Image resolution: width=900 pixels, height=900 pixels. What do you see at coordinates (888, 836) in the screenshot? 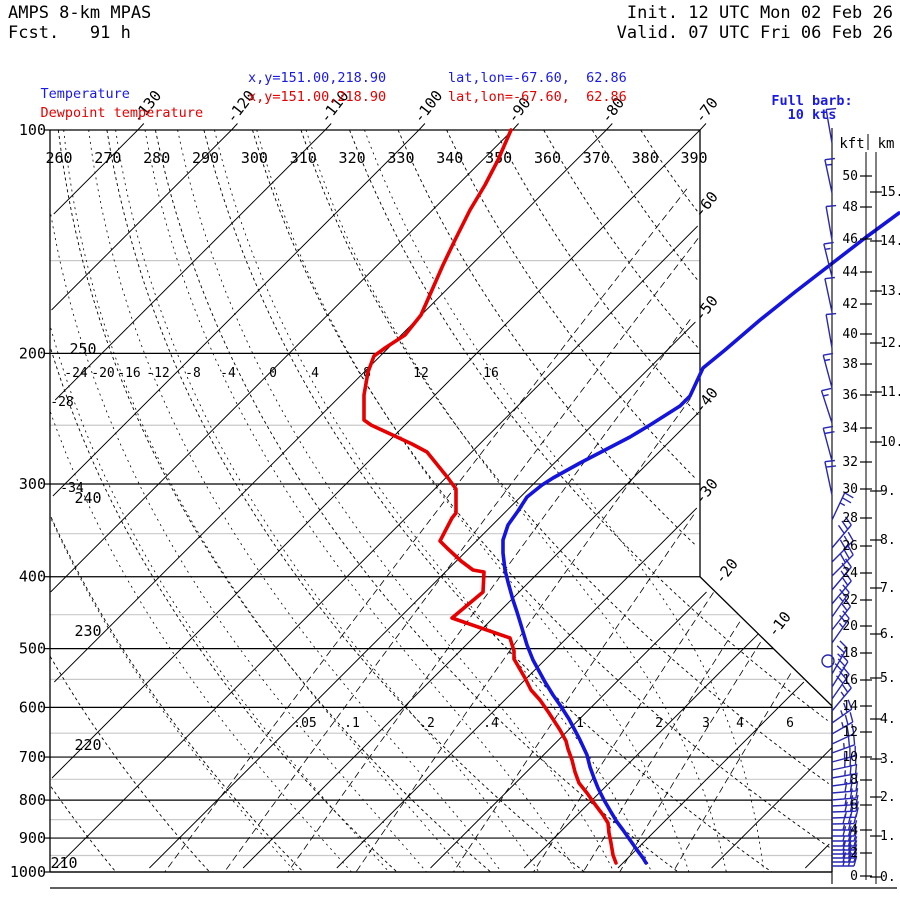
I see `km-tick-label: 1.` at bounding box center [888, 836].